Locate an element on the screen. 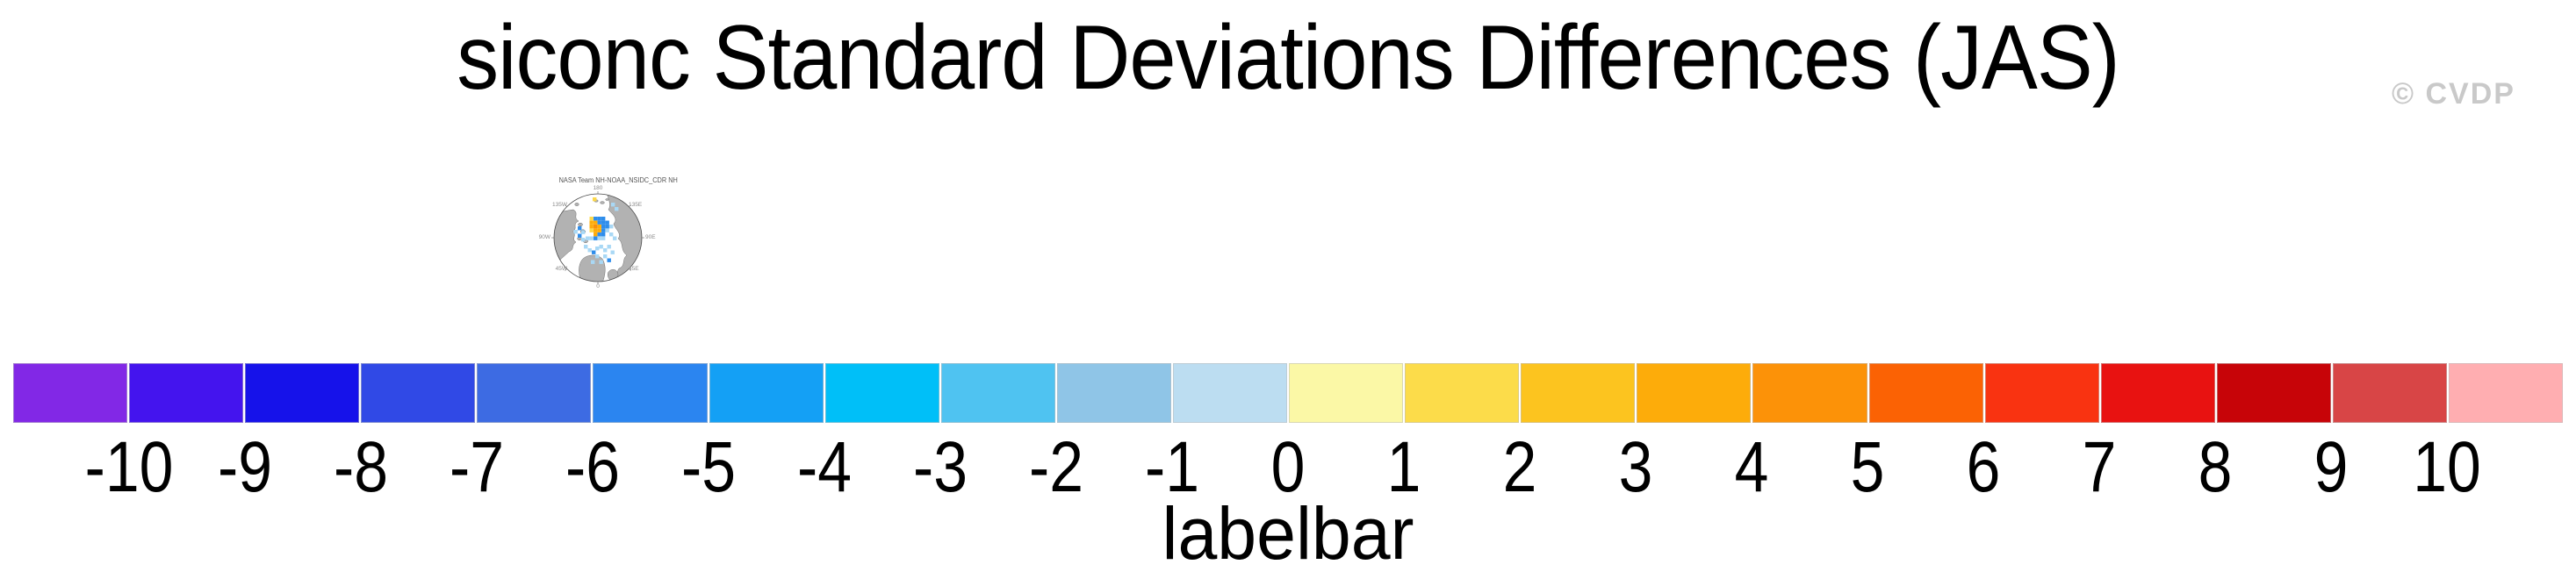 The image size is (2576, 586). colorbar-tick-label: 0 is located at coordinates (1288, 467).